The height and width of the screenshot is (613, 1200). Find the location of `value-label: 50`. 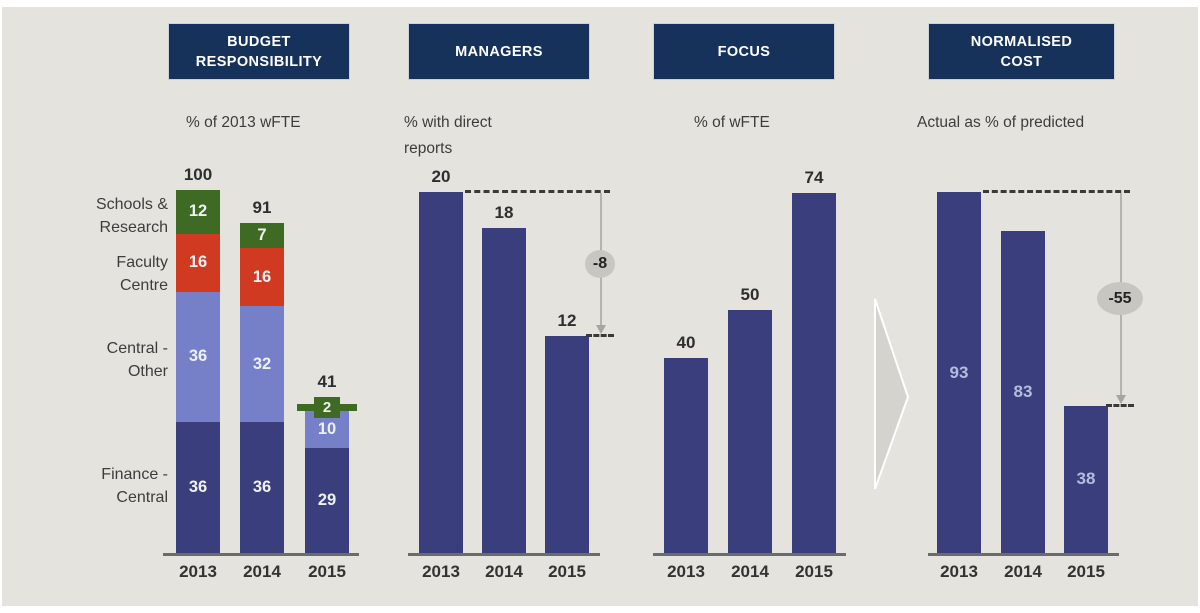

value-label: 50 is located at coordinates (750, 294).